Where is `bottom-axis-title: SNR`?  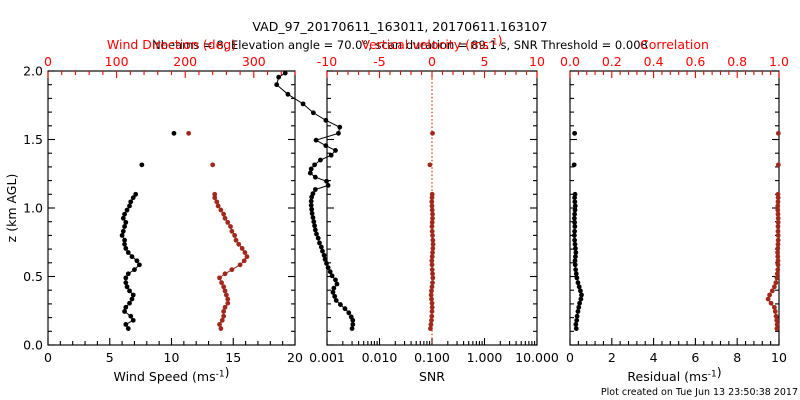
bottom-axis-title: SNR is located at coordinates (432, 376).